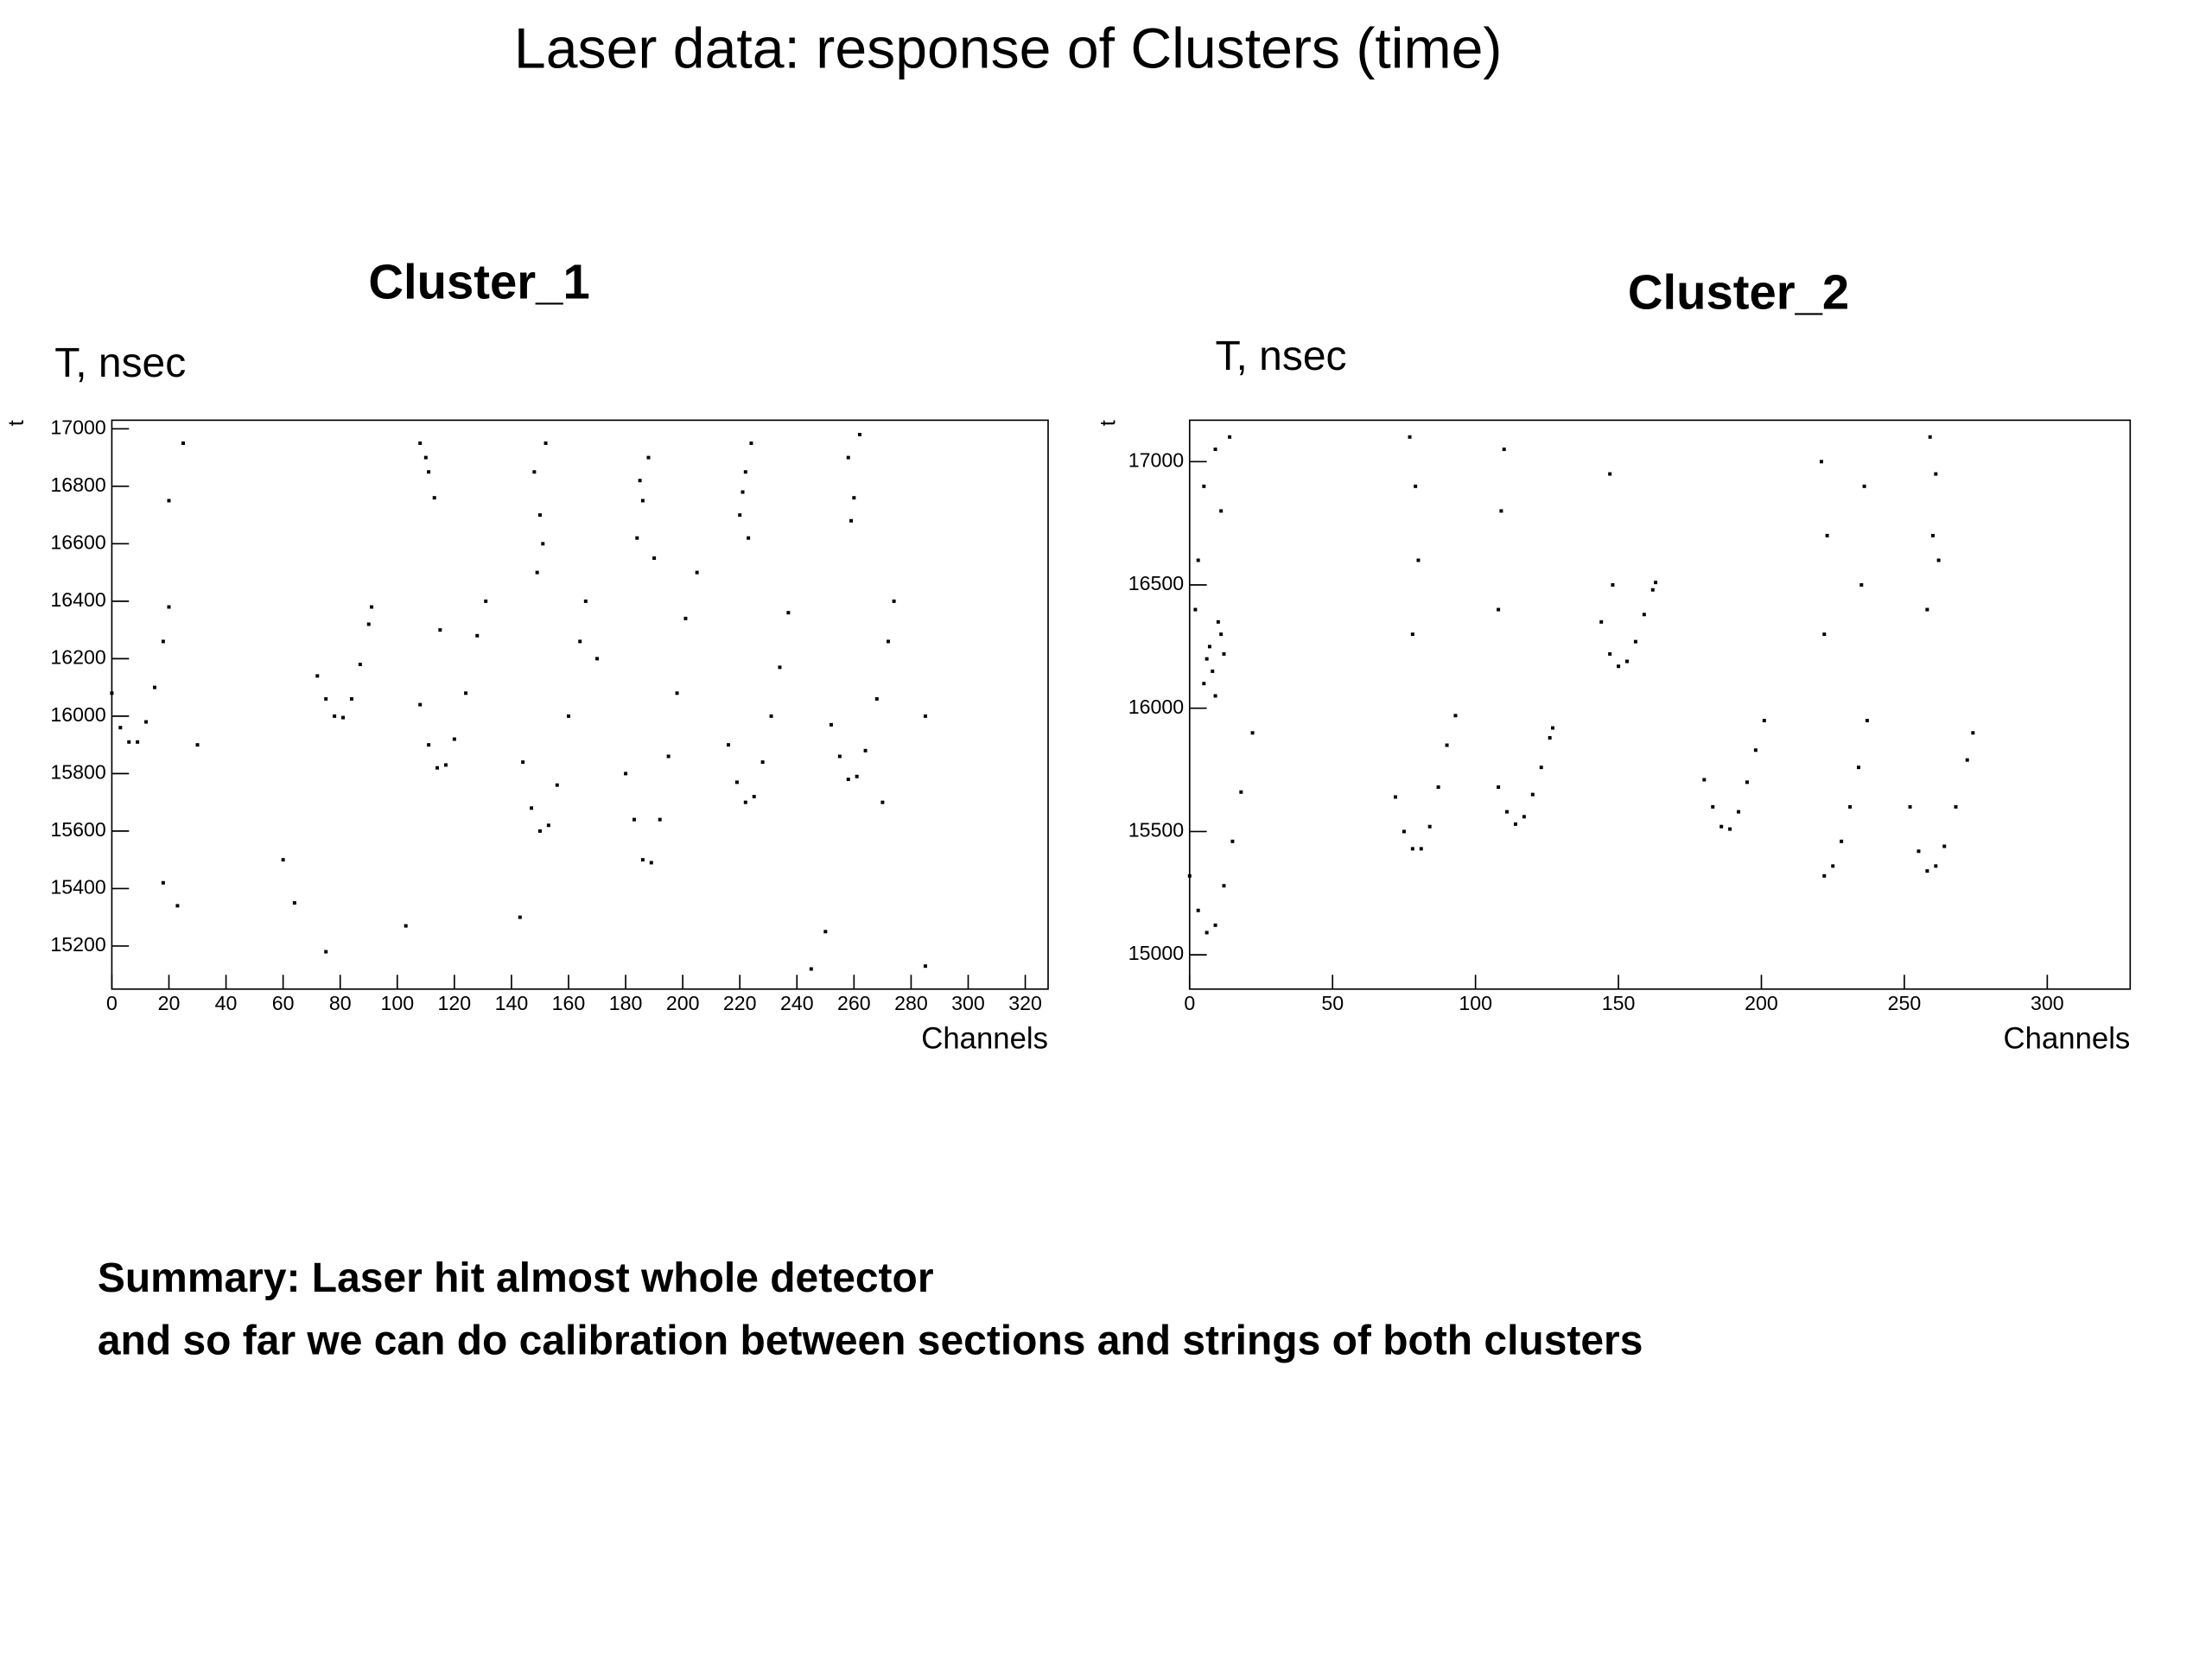 The width and height of the screenshot is (2212, 1658). I want to click on x-tick-label: 150, so click(1619, 1003).